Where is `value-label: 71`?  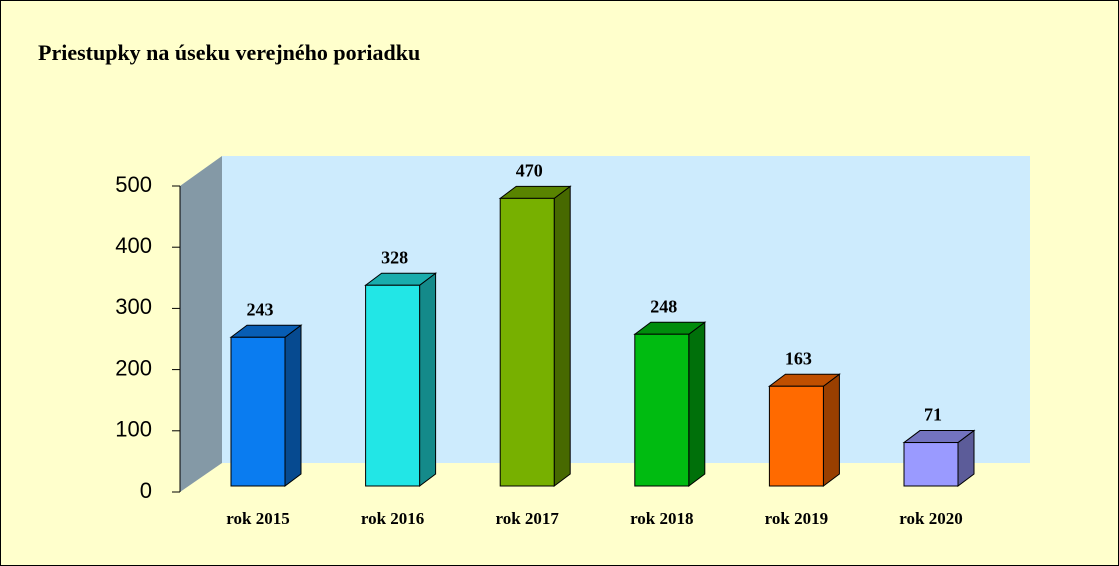
value-label: 71 is located at coordinates (933, 415).